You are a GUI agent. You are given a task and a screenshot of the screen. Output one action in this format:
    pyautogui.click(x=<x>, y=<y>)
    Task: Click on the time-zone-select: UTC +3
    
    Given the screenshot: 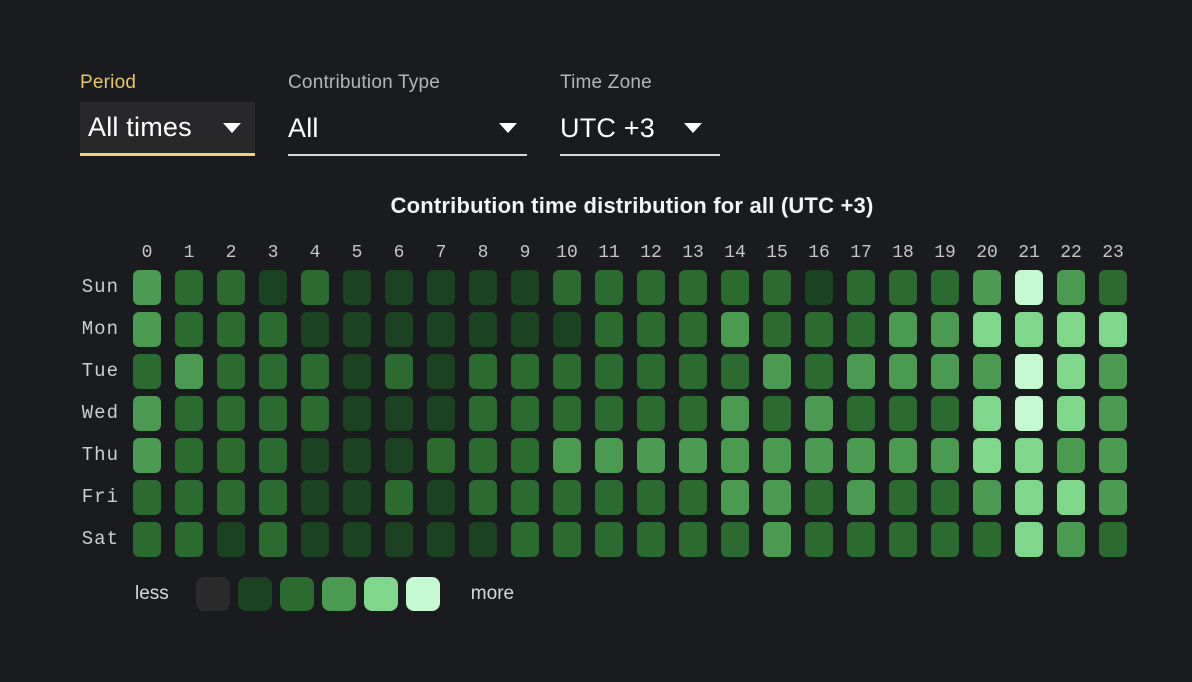 What is the action you would take?
    pyautogui.click(x=640, y=129)
    